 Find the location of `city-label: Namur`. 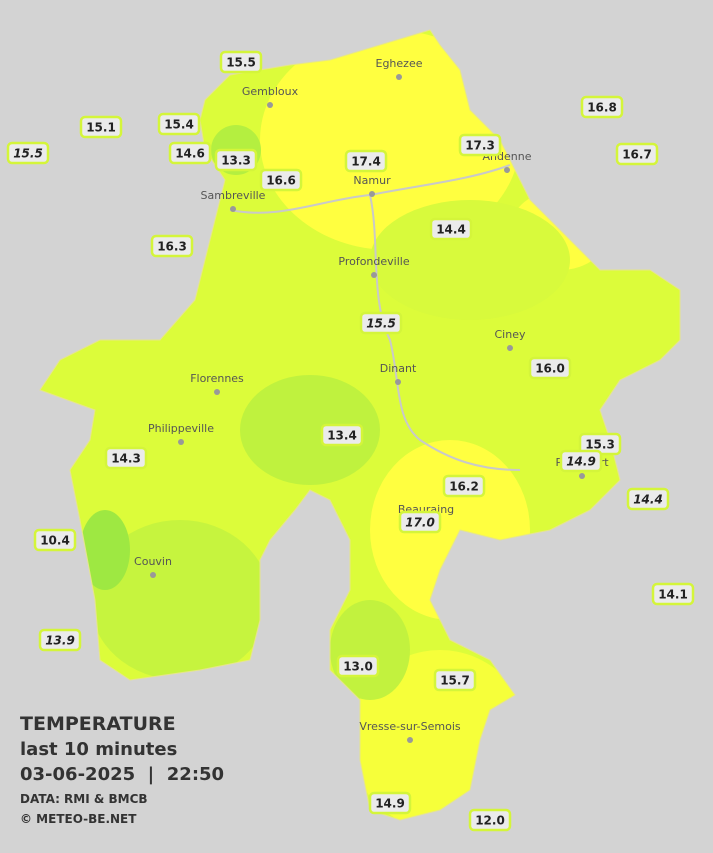

city-label: Namur is located at coordinates (372, 180).